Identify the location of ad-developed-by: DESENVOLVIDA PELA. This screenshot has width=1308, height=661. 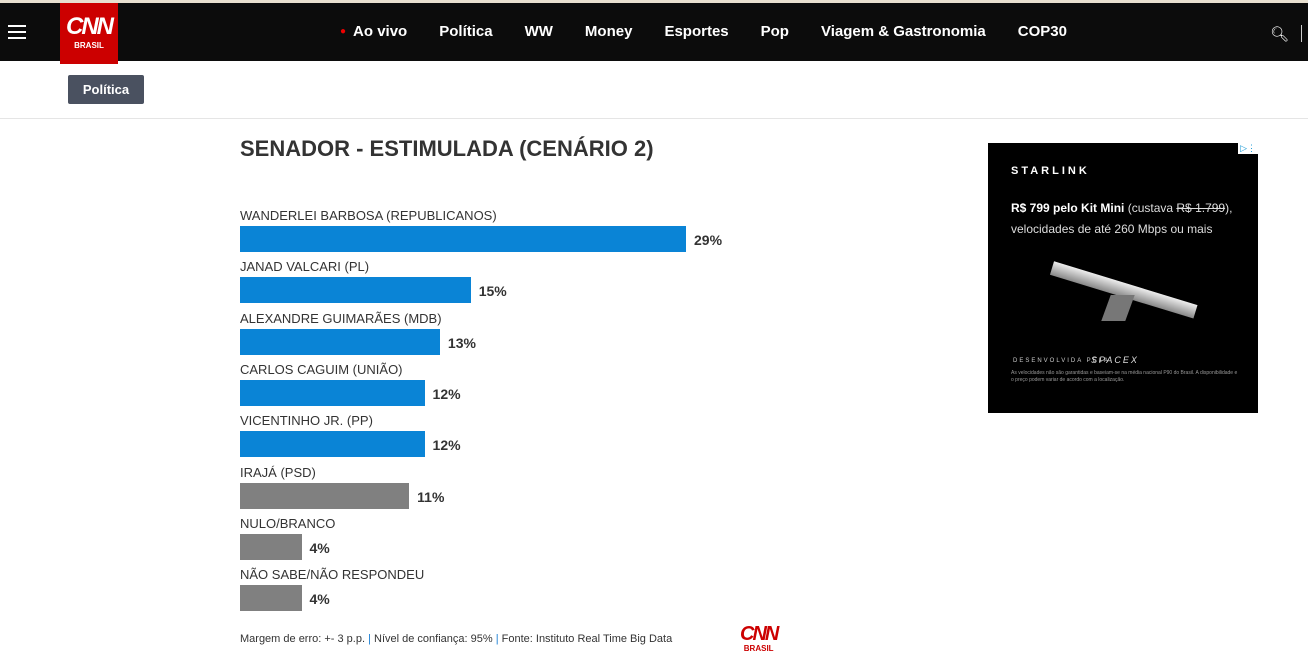
(1061, 361).